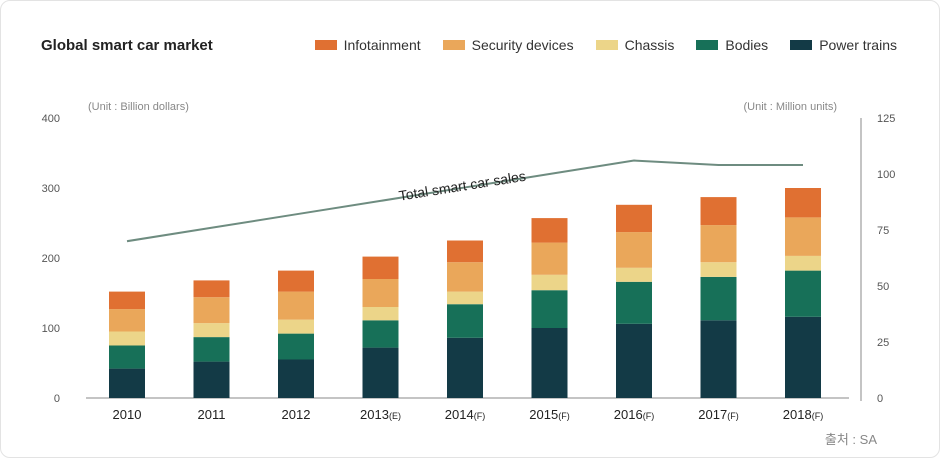 The image size is (940, 458). What do you see at coordinates (886, 175) in the screenshot?
I see `right-tick-label: 100` at bounding box center [886, 175].